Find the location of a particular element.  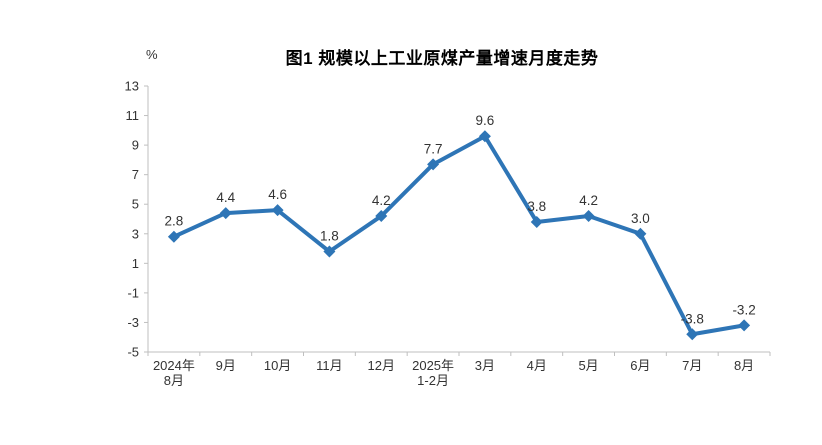

x-tick-label: 2025年 1-2月 is located at coordinates (433, 373).